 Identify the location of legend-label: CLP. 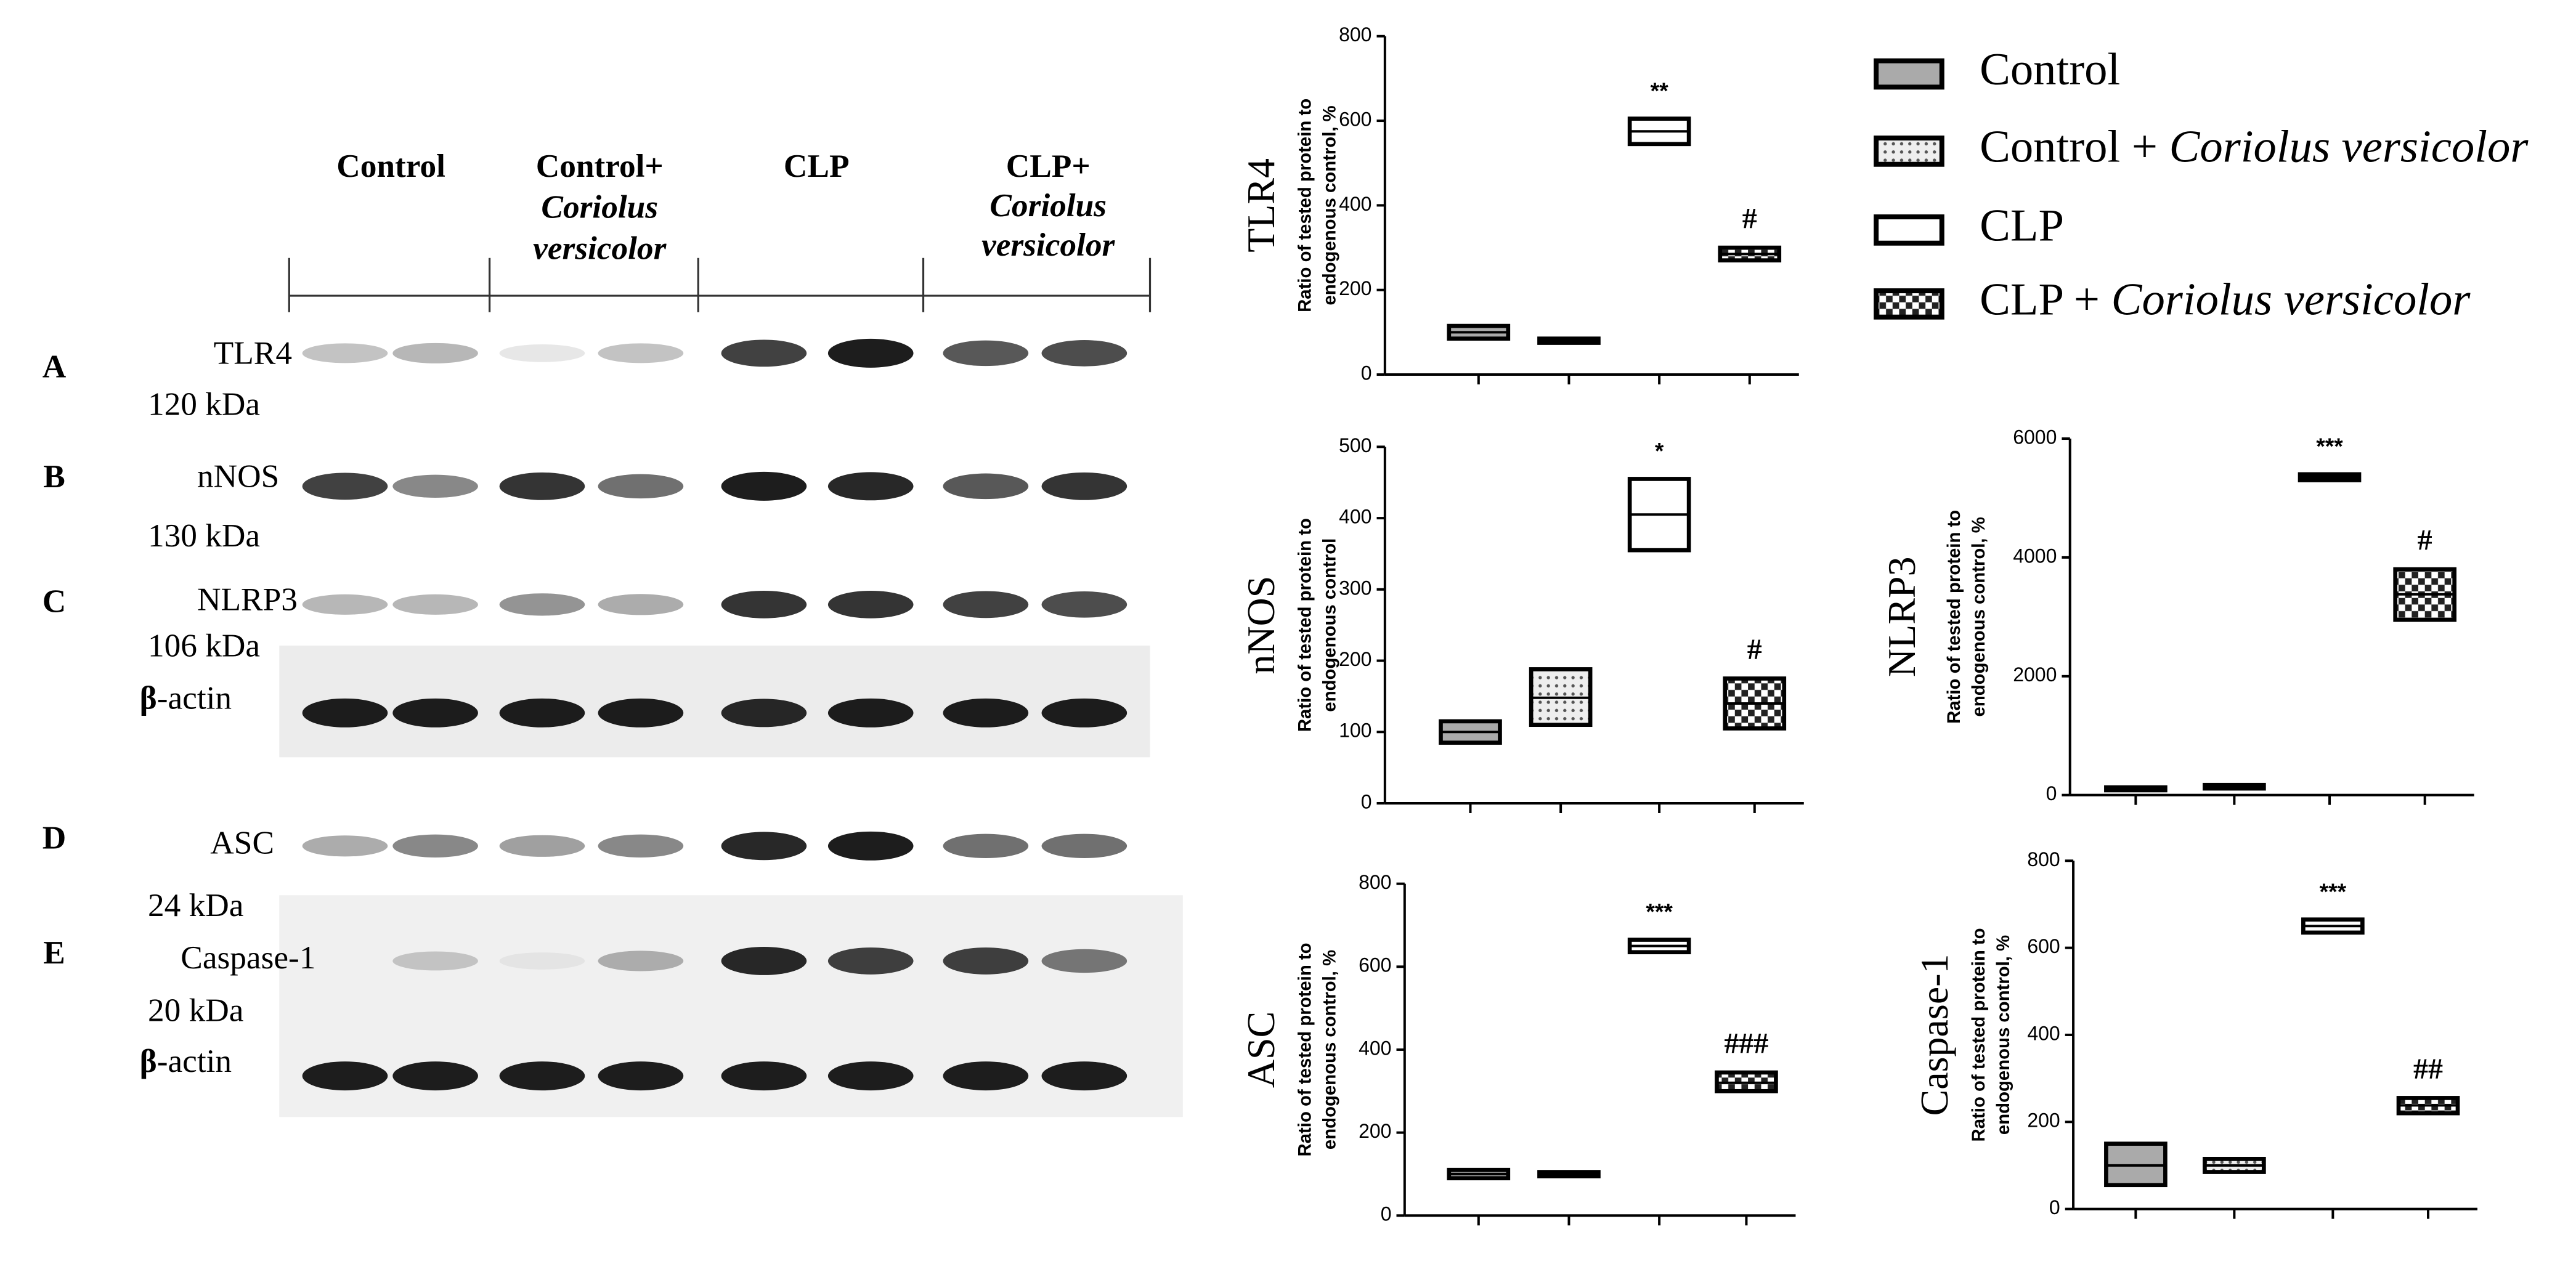
(2022, 225).